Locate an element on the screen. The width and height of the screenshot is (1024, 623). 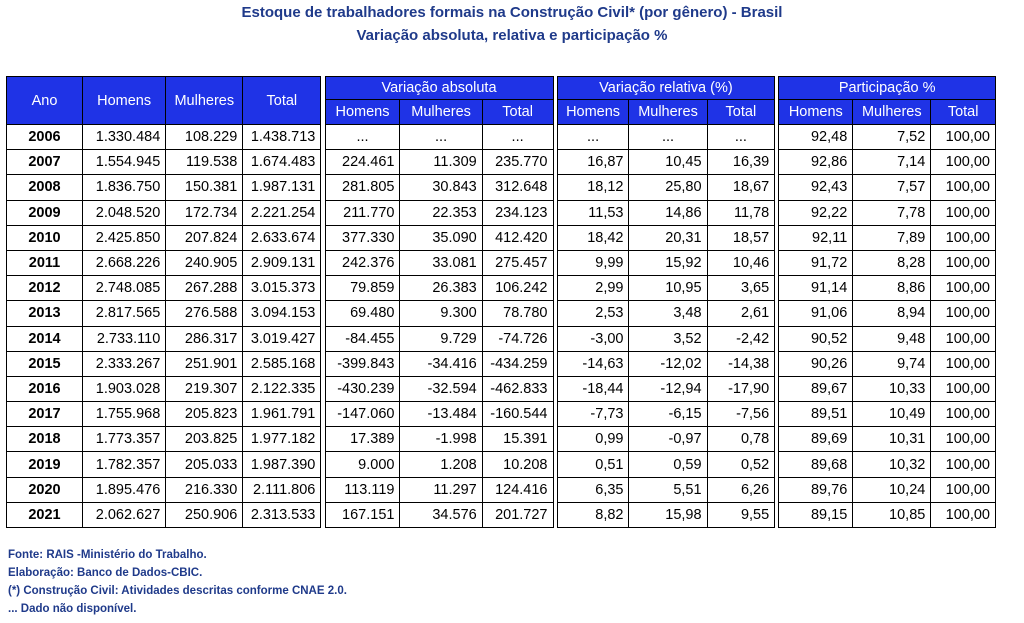
cell-ph: 91,72 is located at coordinates (816, 263).